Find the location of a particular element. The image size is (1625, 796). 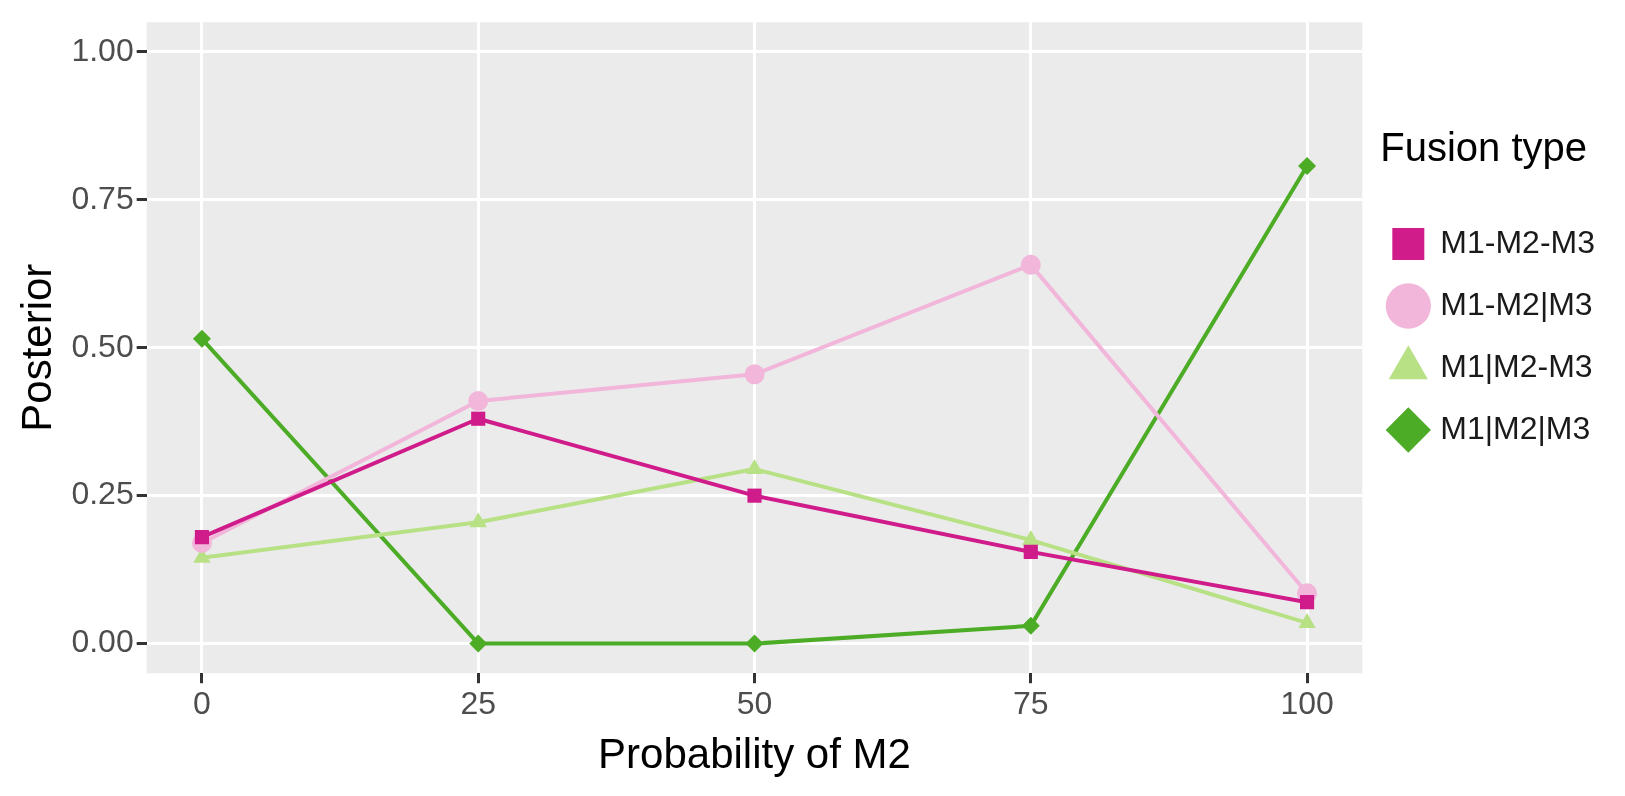

y-axis-title: Posterior is located at coordinates (36, 347).